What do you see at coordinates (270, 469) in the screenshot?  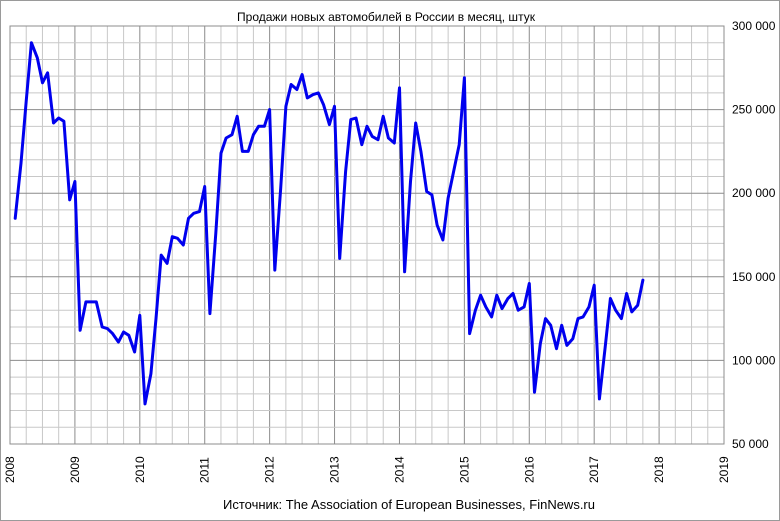 I see `x-tick-label: 2012` at bounding box center [270, 469].